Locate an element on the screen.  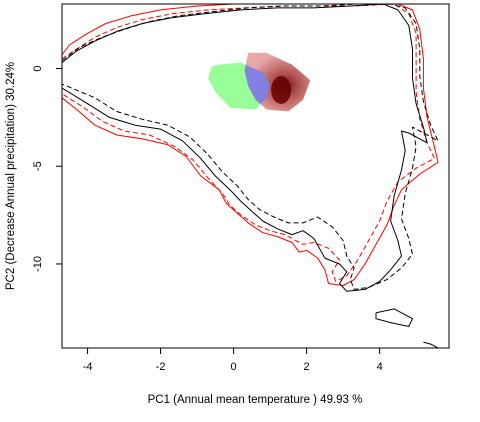
x-axis-label: PC1 (Annual mean temperature ) 49.93 % is located at coordinates (255, 400).